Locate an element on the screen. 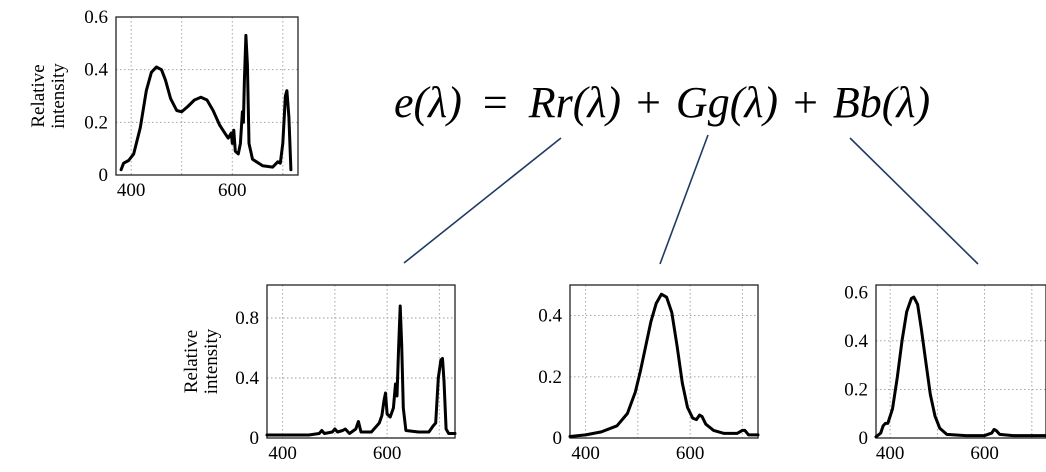 This screenshot has width=1046, height=472. chart-red: 400 600 0 0.4 0.8 Relative intensity is located at coordinates (319, 374).